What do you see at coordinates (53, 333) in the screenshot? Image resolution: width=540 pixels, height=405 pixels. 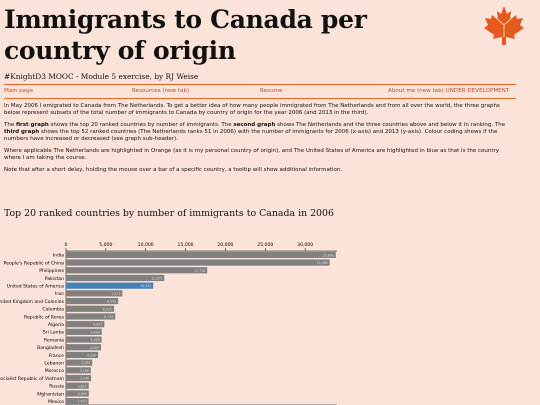 I see `category-label: Sri Lanka` at bounding box center [53, 333].